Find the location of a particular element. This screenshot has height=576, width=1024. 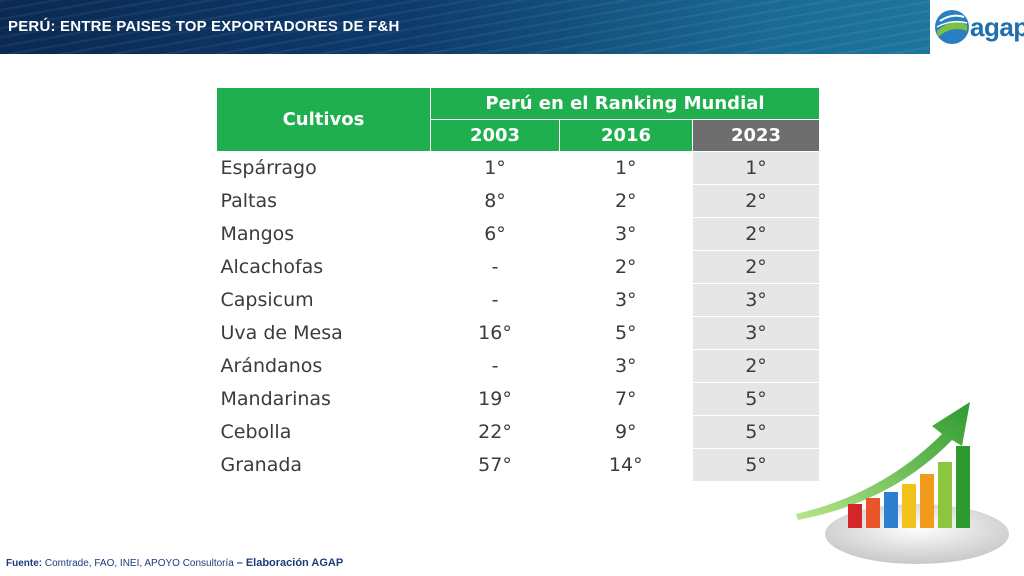

year-header-2023: 2023 is located at coordinates (756, 135).